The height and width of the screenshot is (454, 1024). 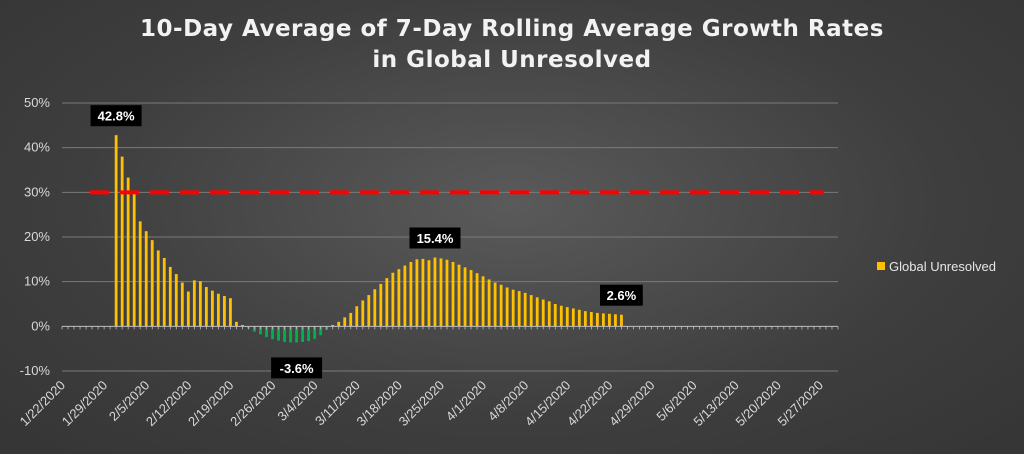 I want to click on x-axis, so click(x=450, y=327).